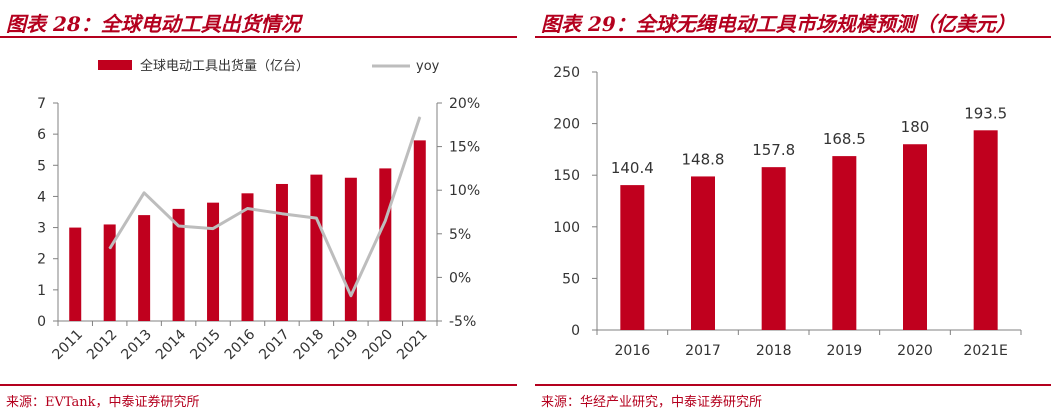 Image resolution: width=1051 pixels, height=414 pixels. What do you see at coordinates (41, 322) in the screenshot?
I see `left-y-tick-label: 0` at bounding box center [41, 322].